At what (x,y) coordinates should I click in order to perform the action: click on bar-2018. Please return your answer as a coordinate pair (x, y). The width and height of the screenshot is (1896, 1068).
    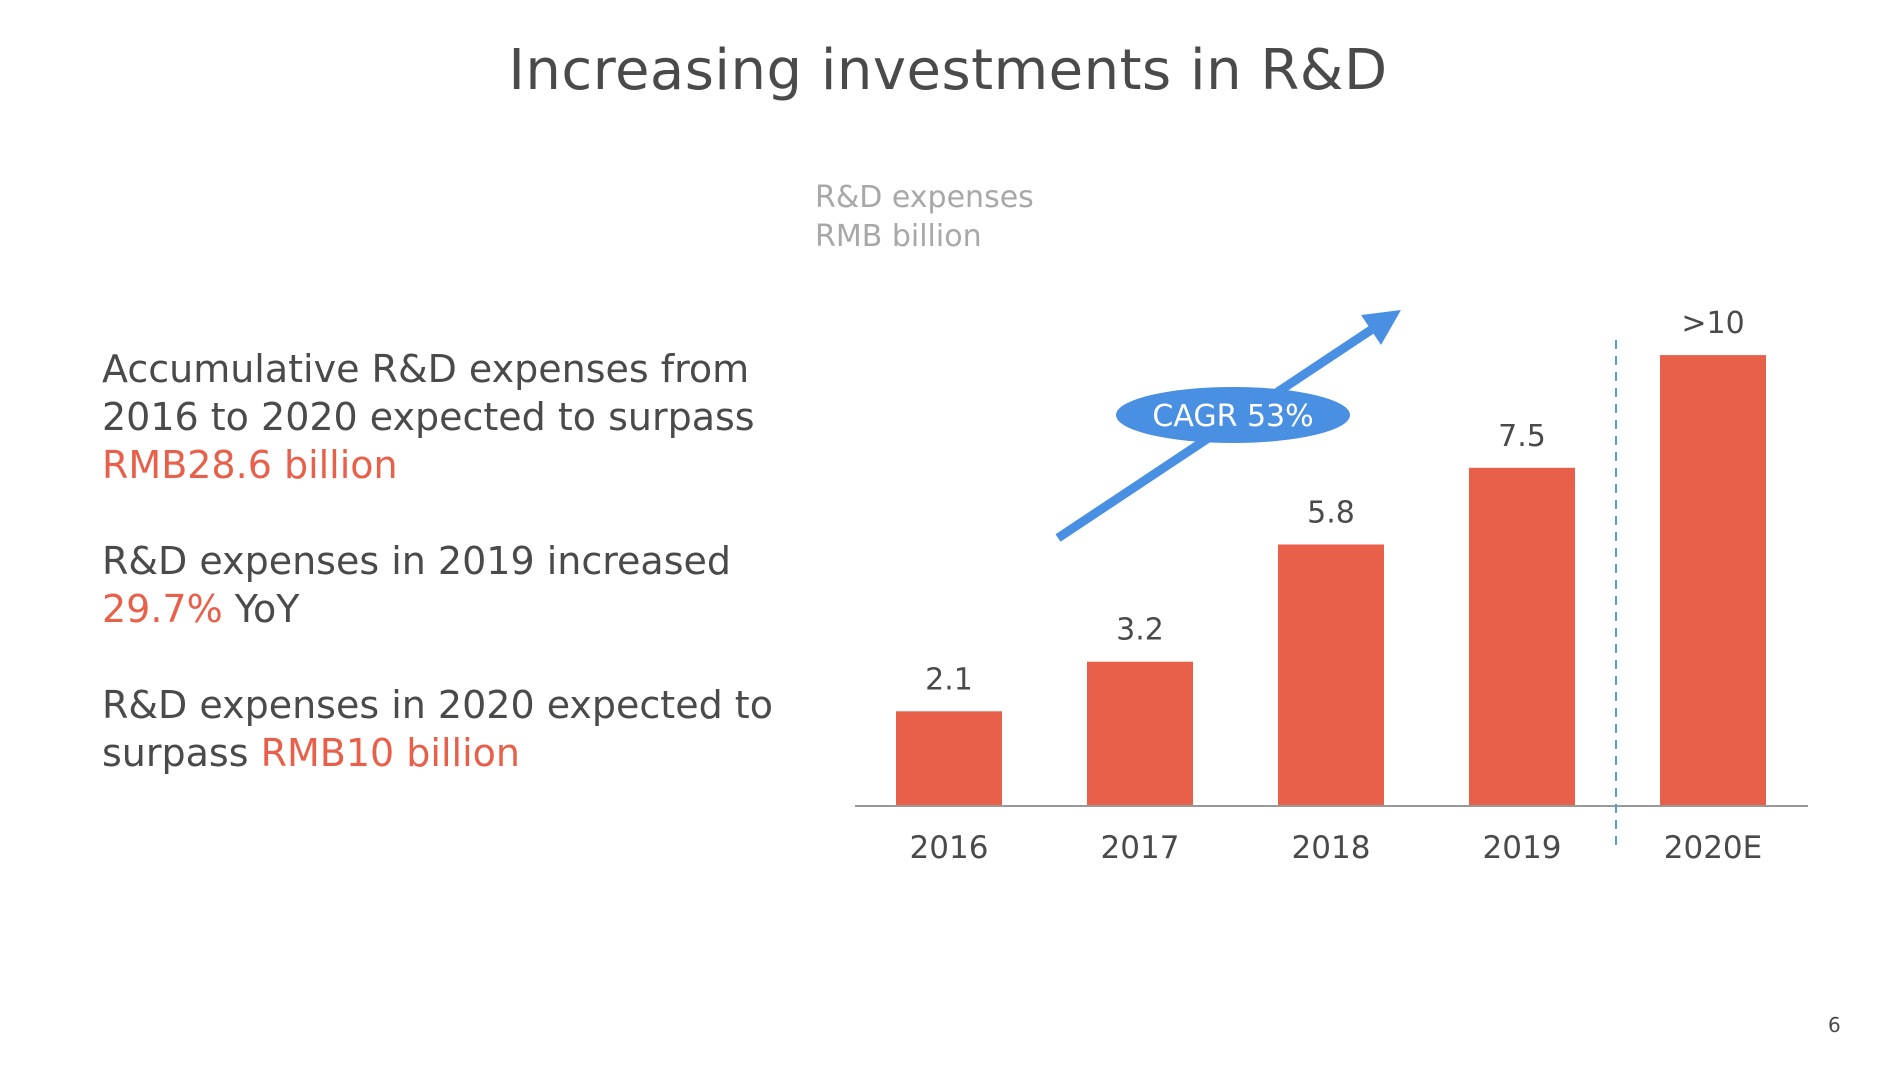
    Looking at the image, I should click on (1331, 675).